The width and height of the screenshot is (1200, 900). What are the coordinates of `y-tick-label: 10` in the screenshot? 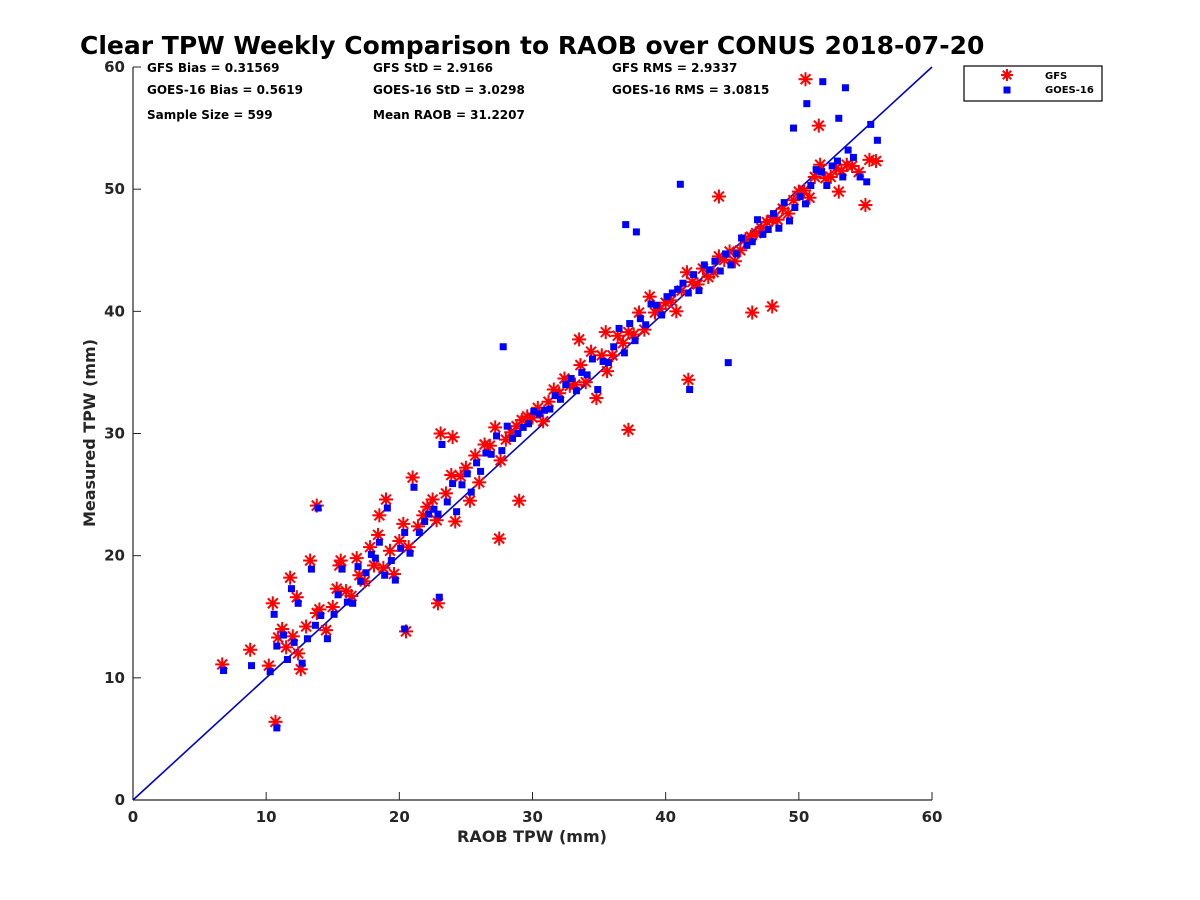 It's located at (114, 678).